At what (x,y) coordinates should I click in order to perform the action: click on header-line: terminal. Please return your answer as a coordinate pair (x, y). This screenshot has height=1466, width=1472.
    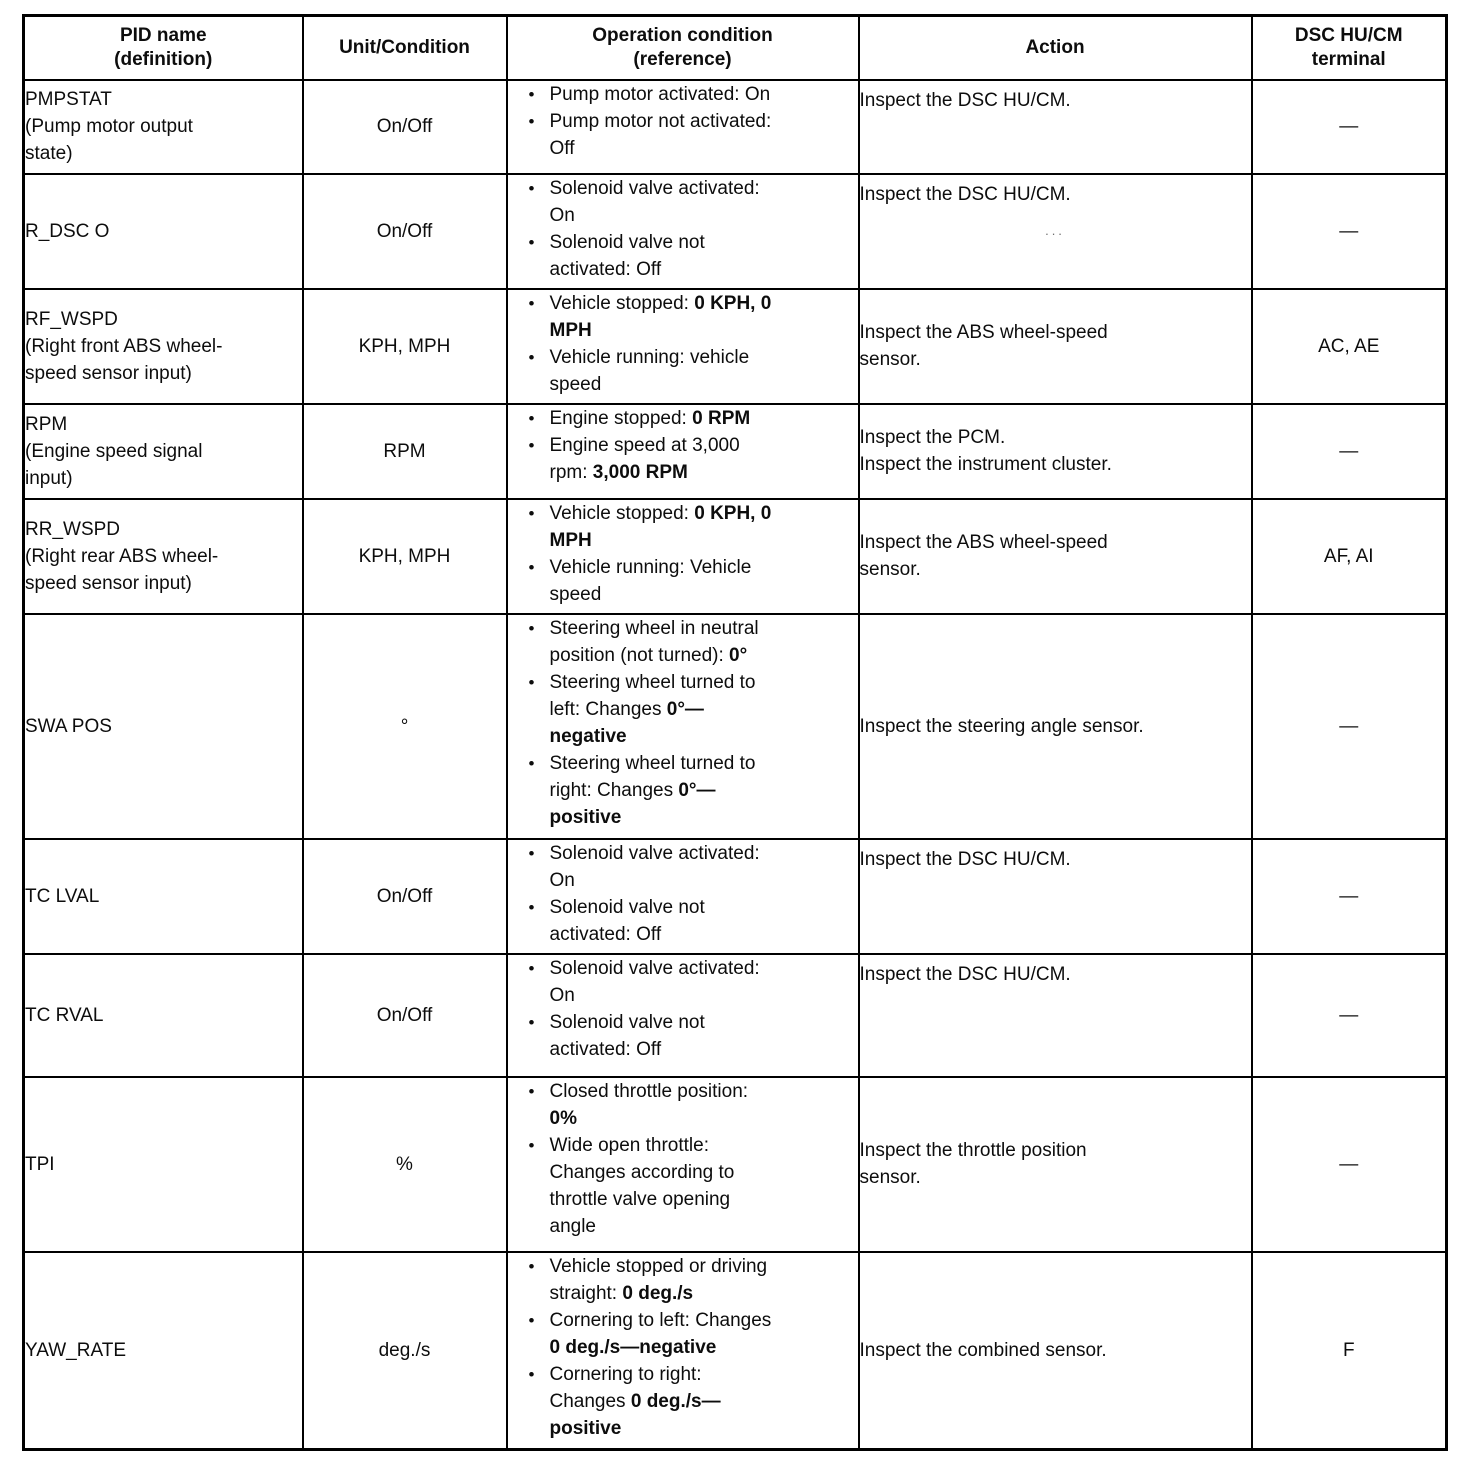
    Looking at the image, I should click on (1348, 59).